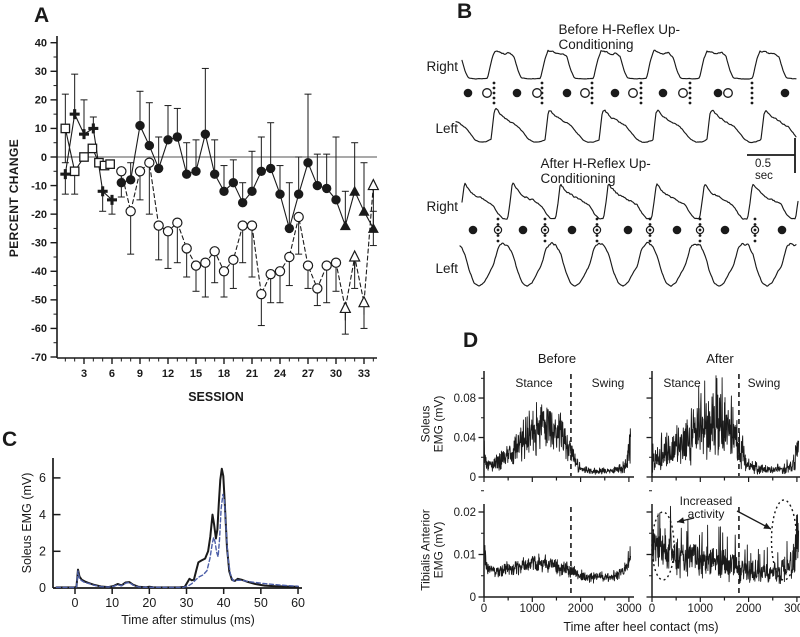 Image resolution: width=800 pixels, height=637 pixels. I want to click on svg-text: -40, so click(39, 272).